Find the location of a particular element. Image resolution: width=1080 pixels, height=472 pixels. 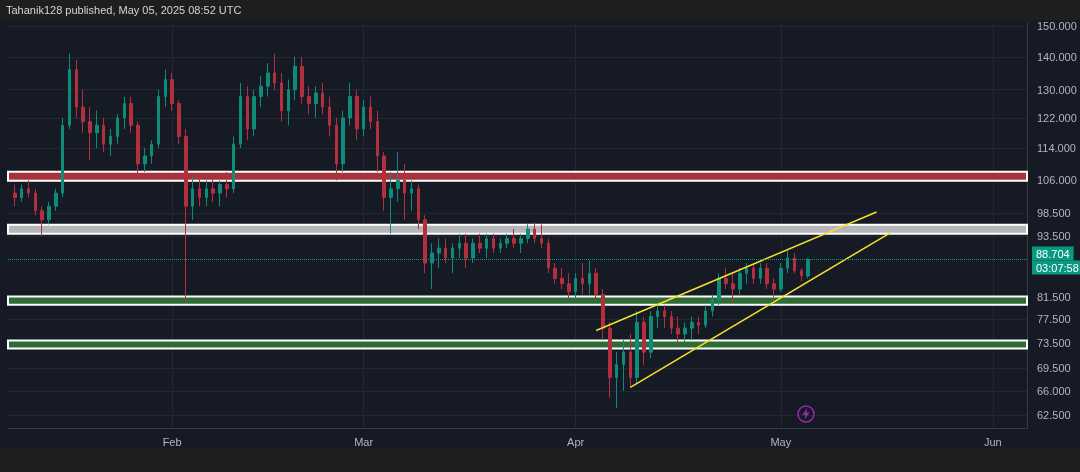

y-tick-label: 93.500 is located at coordinates (1054, 236).